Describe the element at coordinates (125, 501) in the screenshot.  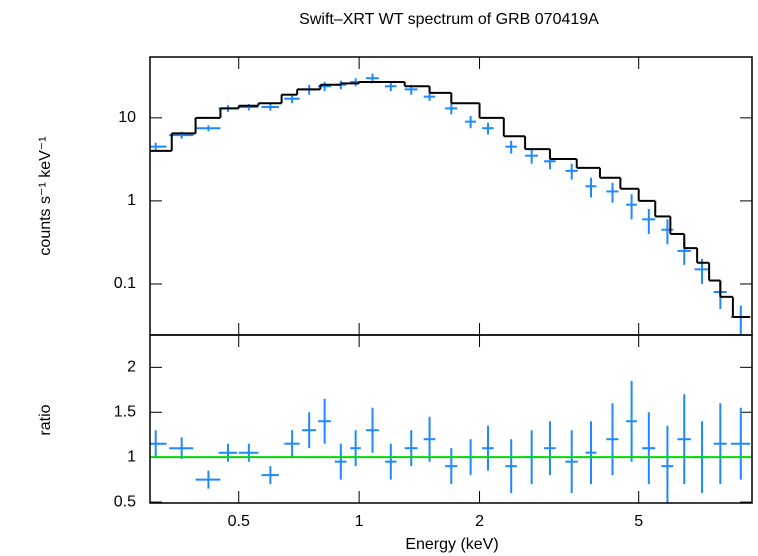
I see `y-tick-label: 0.5` at that location.